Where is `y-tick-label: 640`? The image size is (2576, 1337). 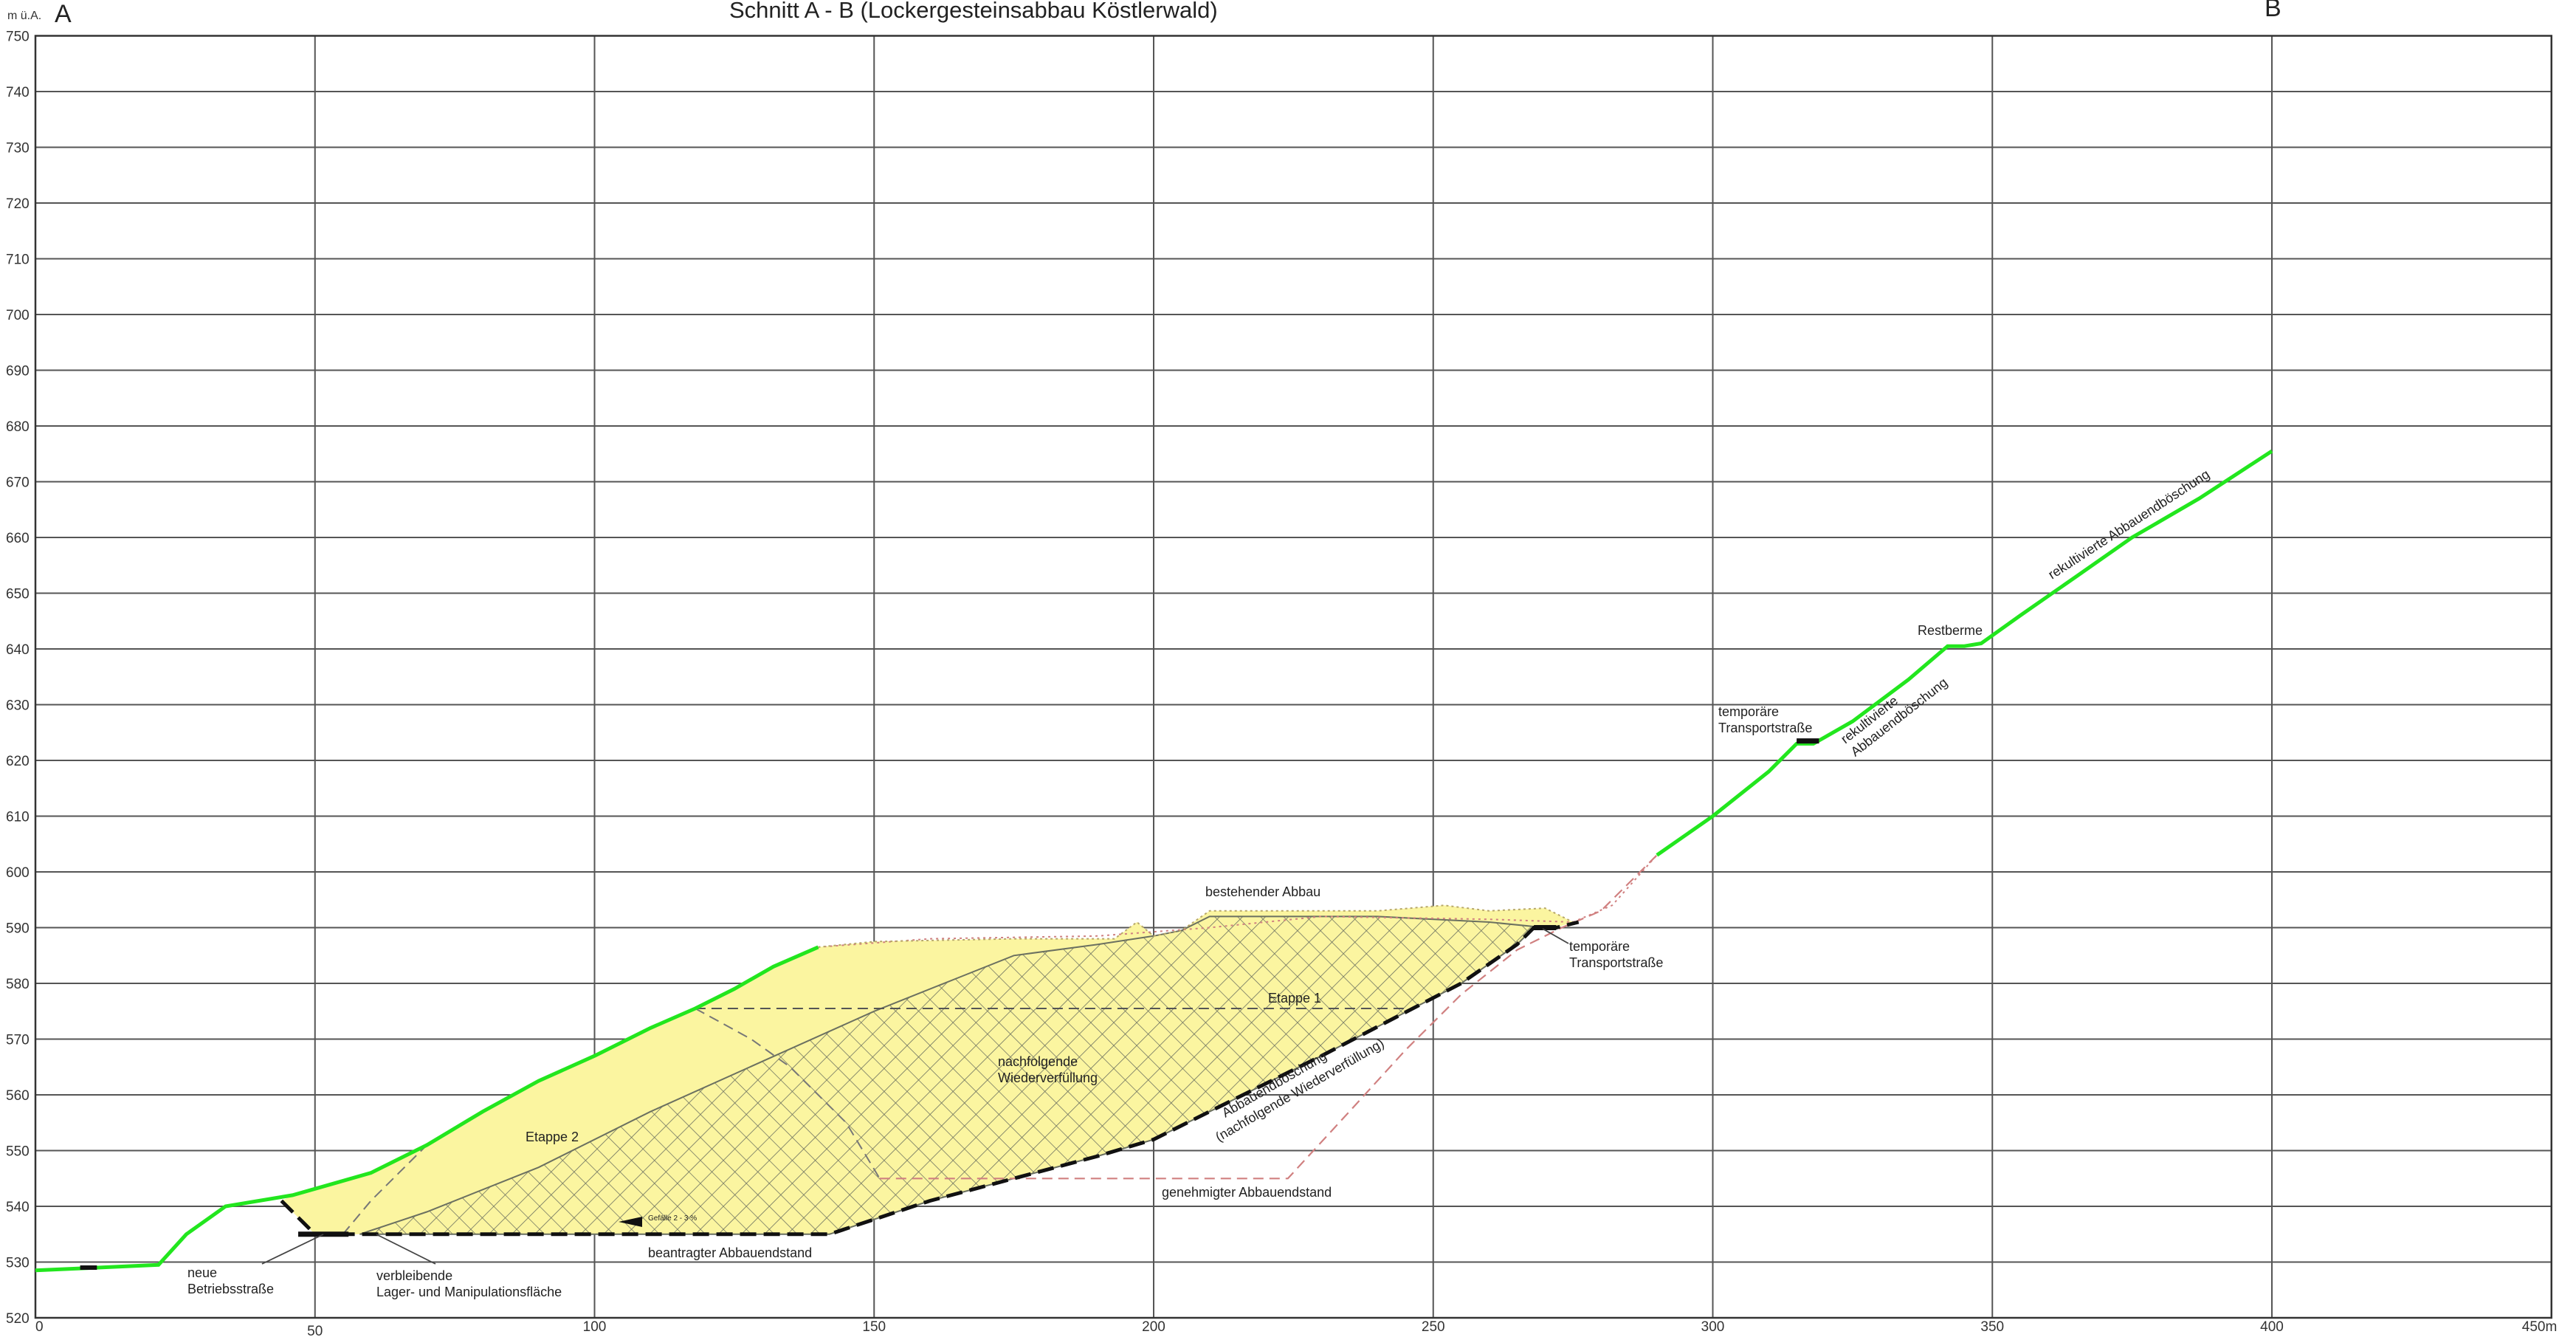 y-tick-label: 640 is located at coordinates (18, 650).